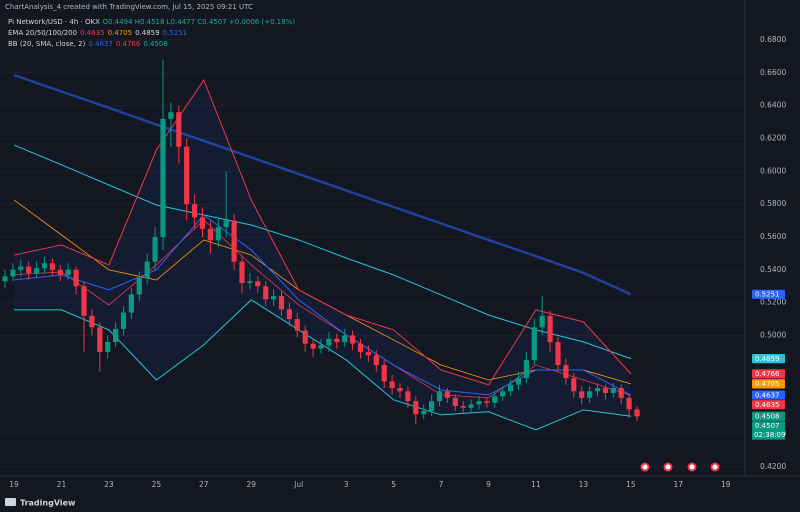 The height and width of the screenshot is (512, 800). Describe the element at coordinates (10, 502) in the screenshot. I see `logo-icon` at that location.